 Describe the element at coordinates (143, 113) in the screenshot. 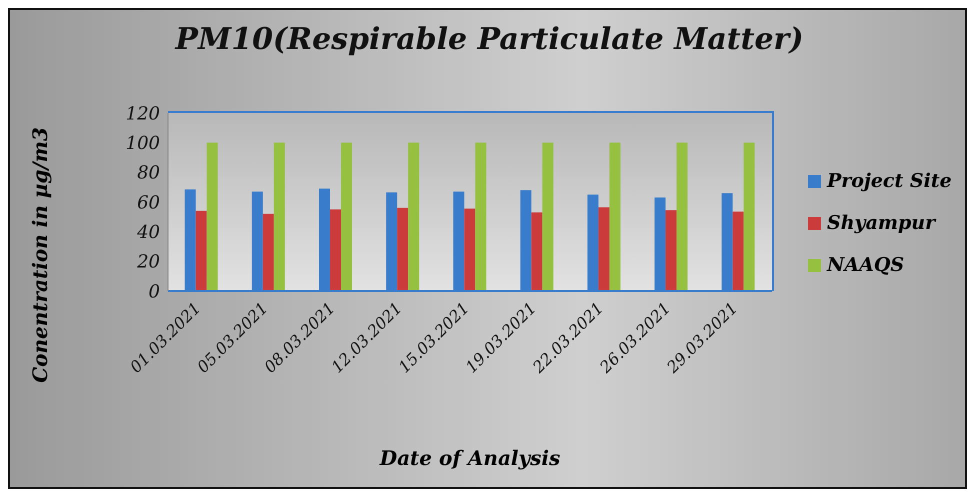

I see `y-tick-label: 120` at that location.